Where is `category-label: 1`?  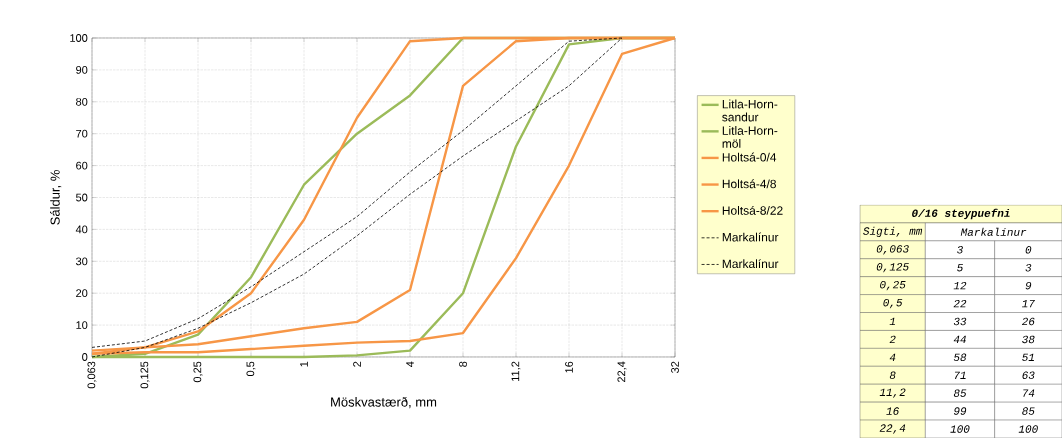 category-label: 1 is located at coordinates (892, 321).